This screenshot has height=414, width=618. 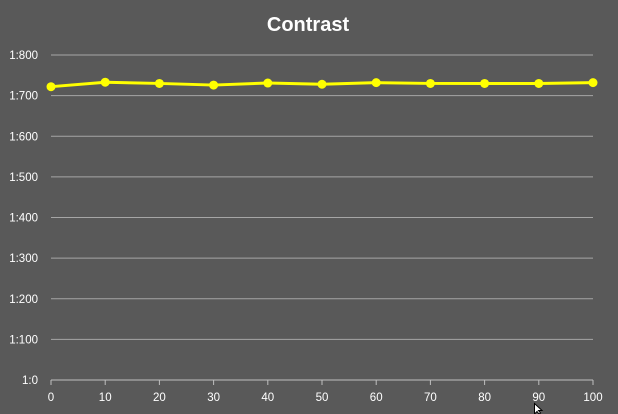 What do you see at coordinates (539, 408) in the screenshot?
I see `mouse-cursor-icon` at bounding box center [539, 408].